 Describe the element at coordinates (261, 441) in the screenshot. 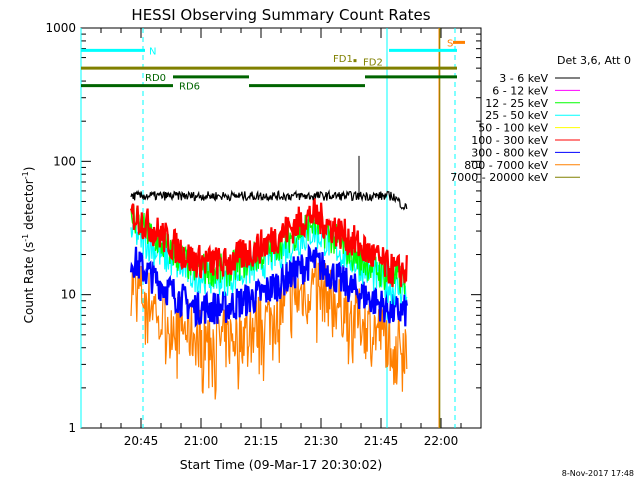

I see `x-tick-label: 21:15` at that location.